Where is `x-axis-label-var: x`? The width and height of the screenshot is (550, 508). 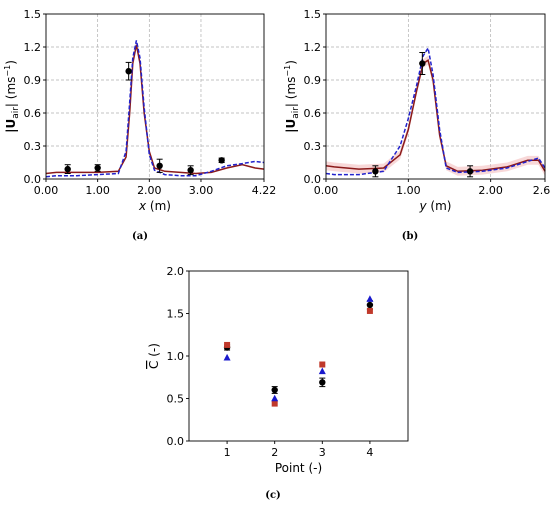
x-axis-label-var: x is located at coordinates (142, 206).